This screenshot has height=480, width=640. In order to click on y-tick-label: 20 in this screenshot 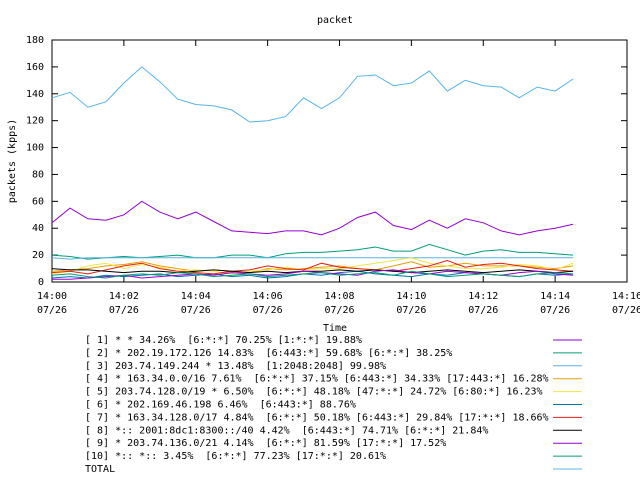, I will do `click(38, 255)`.